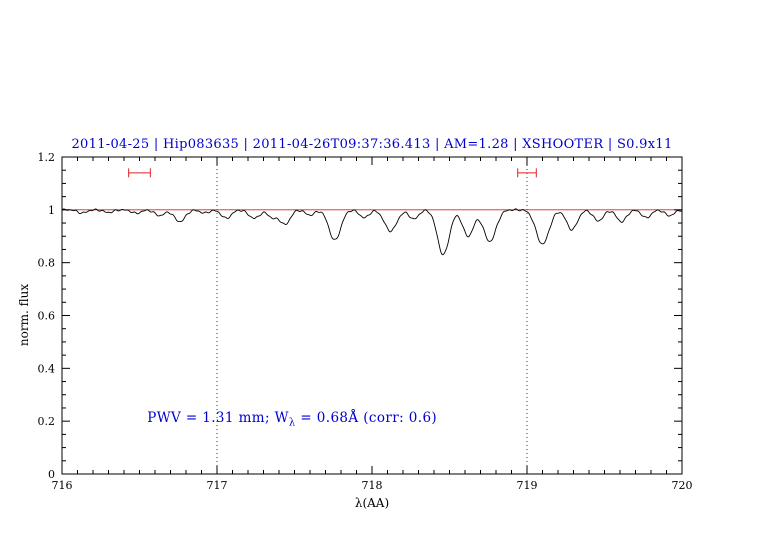 This screenshot has height=542, width=782. What do you see at coordinates (62, 485) in the screenshot?
I see `x-tick-label: 716` at bounding box center [62, 485].